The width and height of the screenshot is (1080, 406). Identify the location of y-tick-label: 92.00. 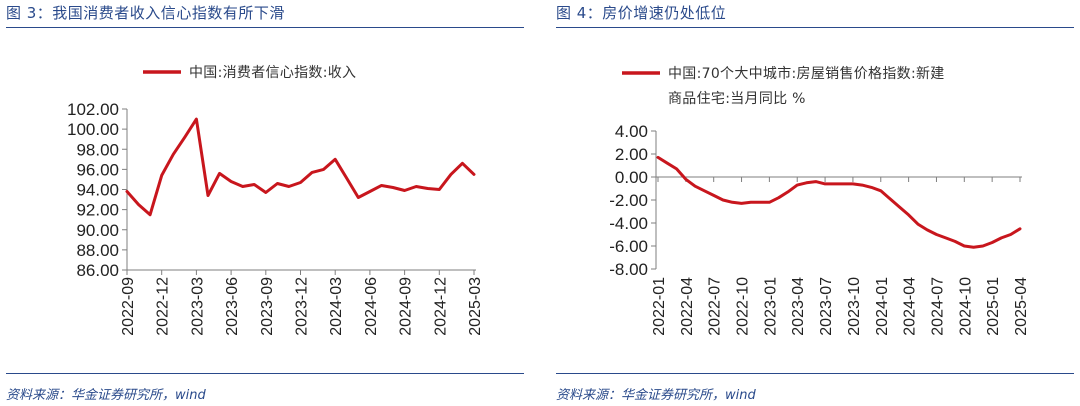
(97, 210).